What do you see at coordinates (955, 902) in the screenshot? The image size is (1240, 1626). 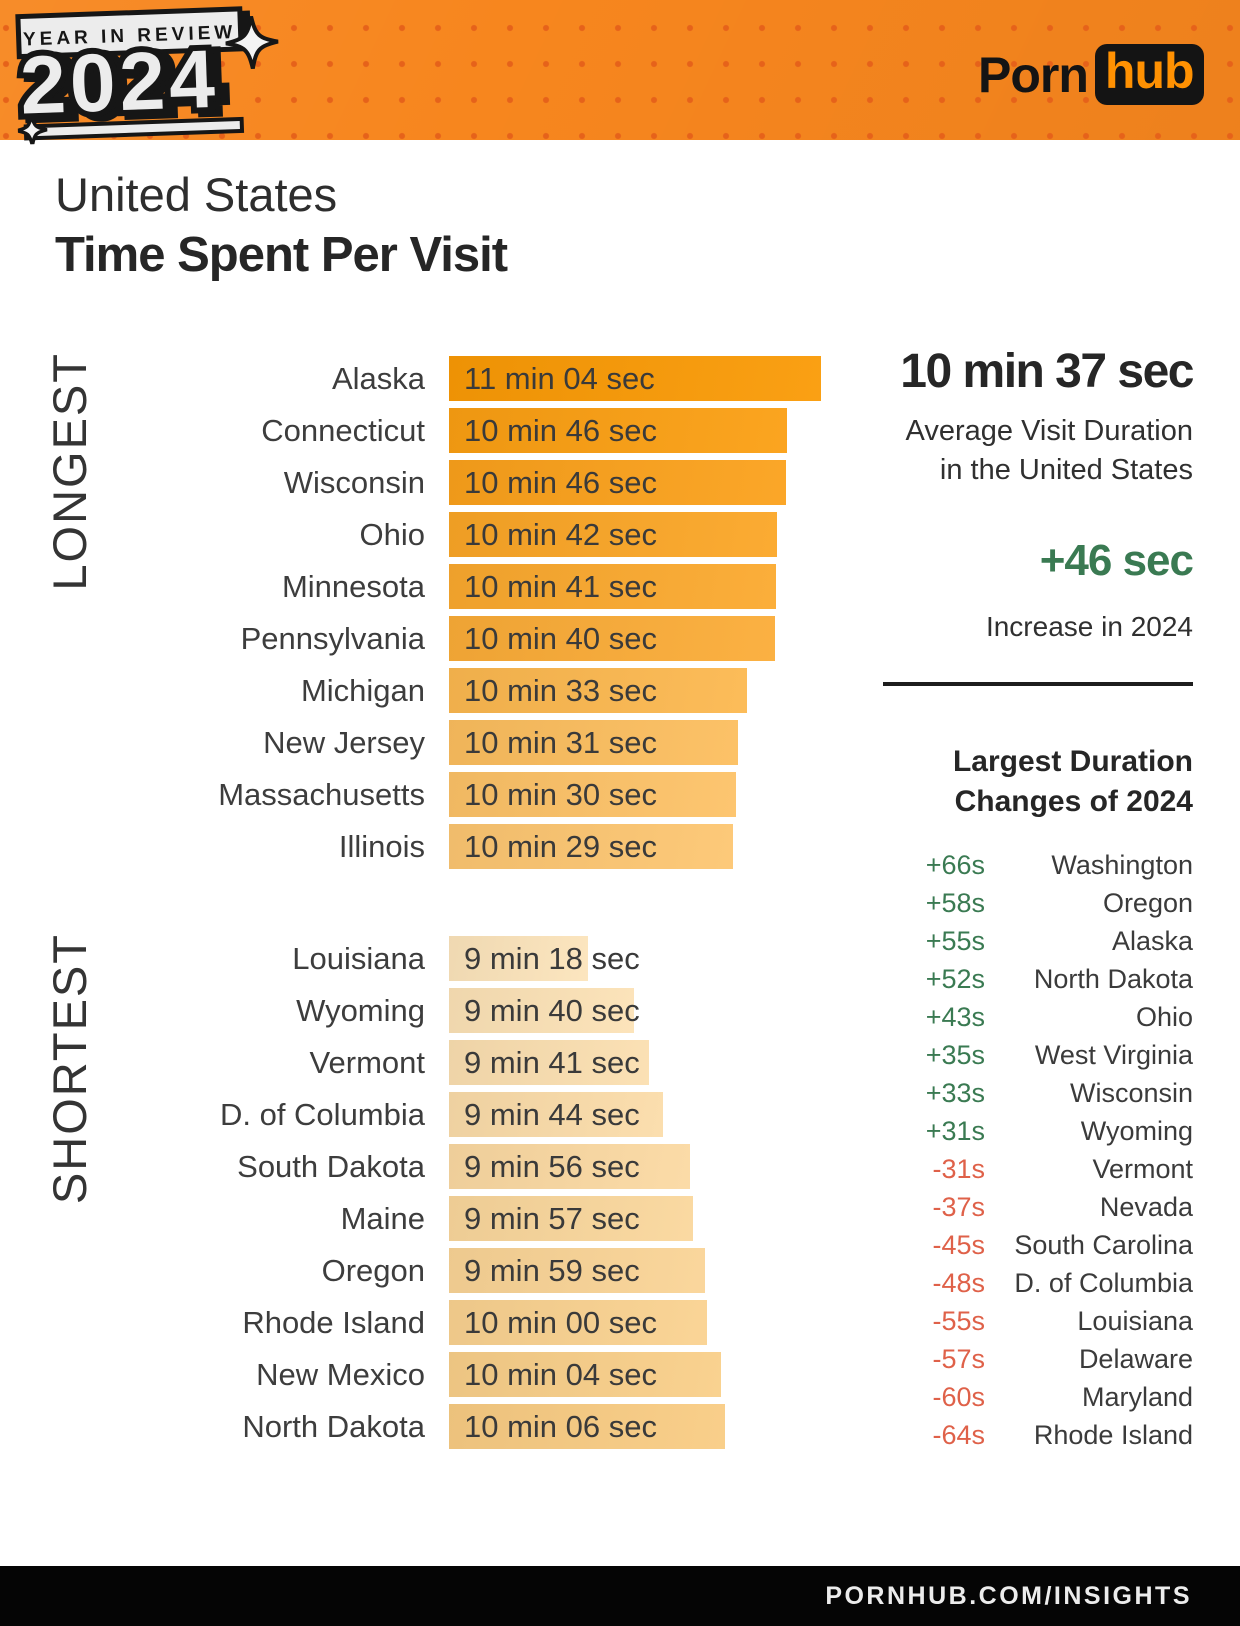 I see `change-delta: +58s` at bounding box center [955, 902].